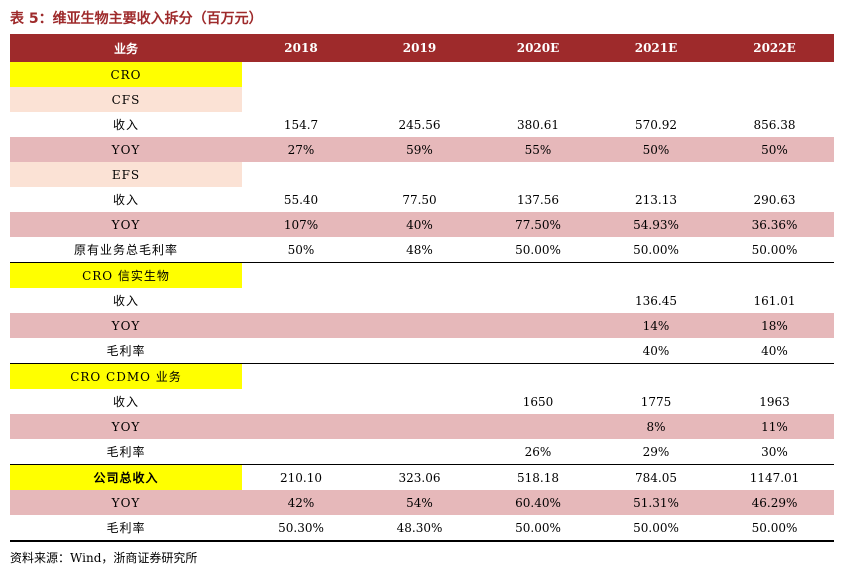 Image resolution: width=854 pixels, height=576 pixels. What do you see at coordinates (301, 124) in the screenshot?
I see `table-cell: 154.7` at bounding box center [301, 124].